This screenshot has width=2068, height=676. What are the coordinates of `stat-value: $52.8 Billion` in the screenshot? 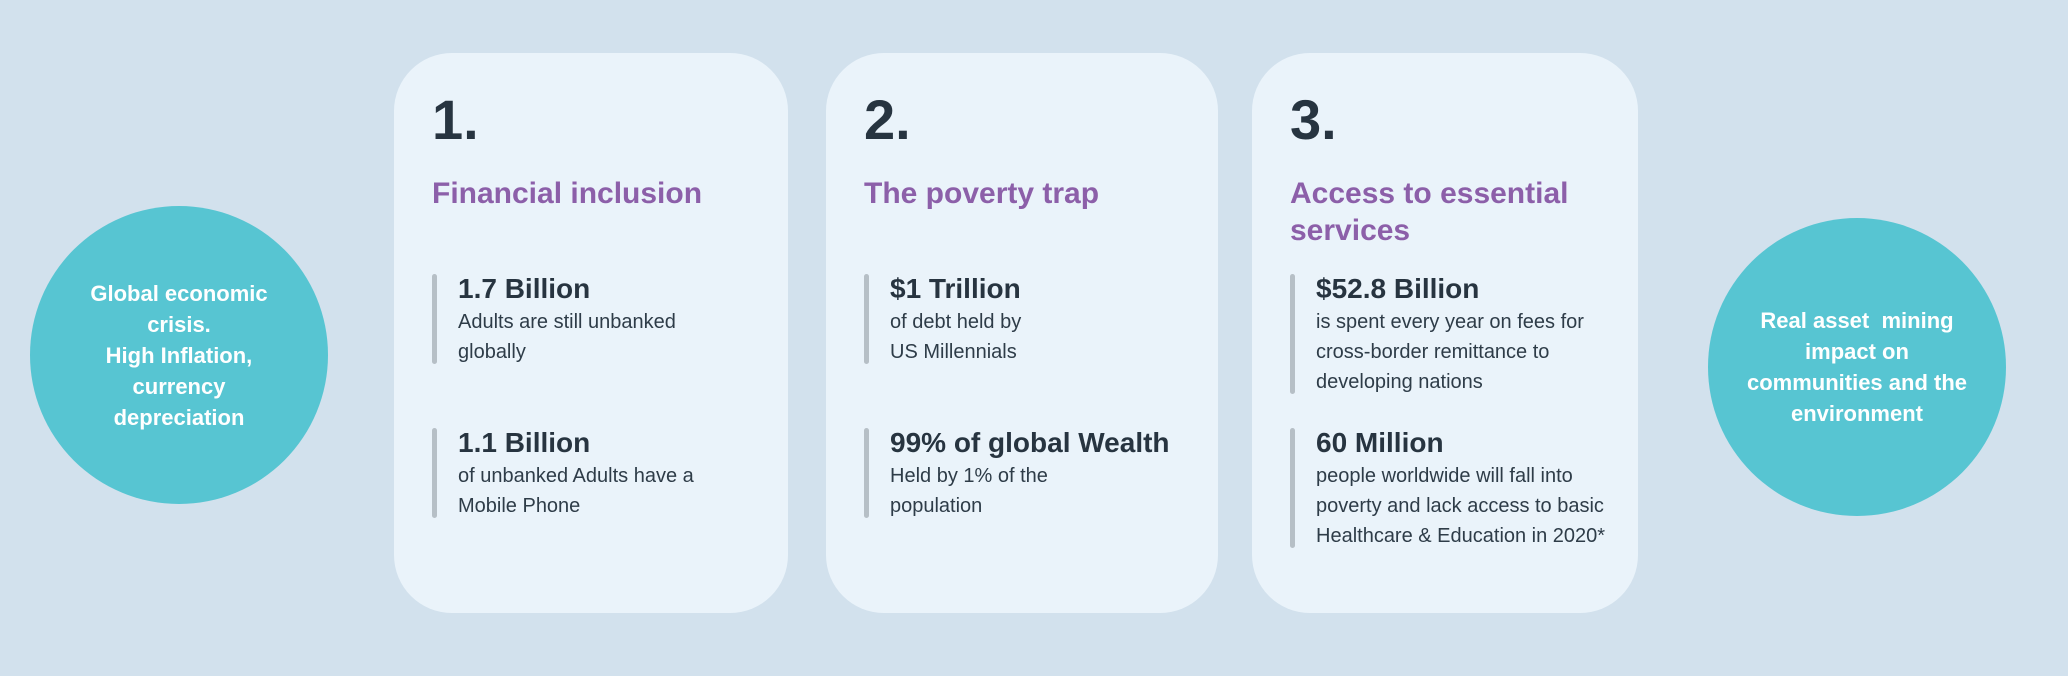 It's located at (1398, 288).